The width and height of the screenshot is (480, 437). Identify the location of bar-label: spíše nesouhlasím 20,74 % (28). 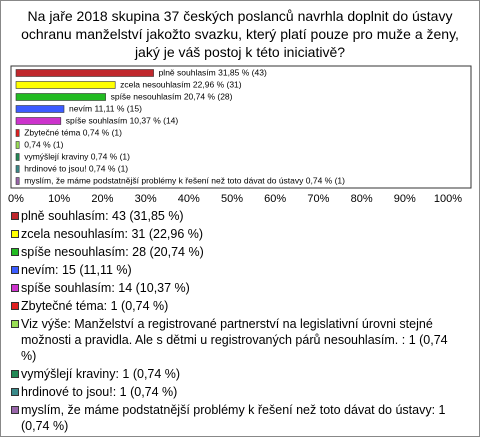
(172, 96).